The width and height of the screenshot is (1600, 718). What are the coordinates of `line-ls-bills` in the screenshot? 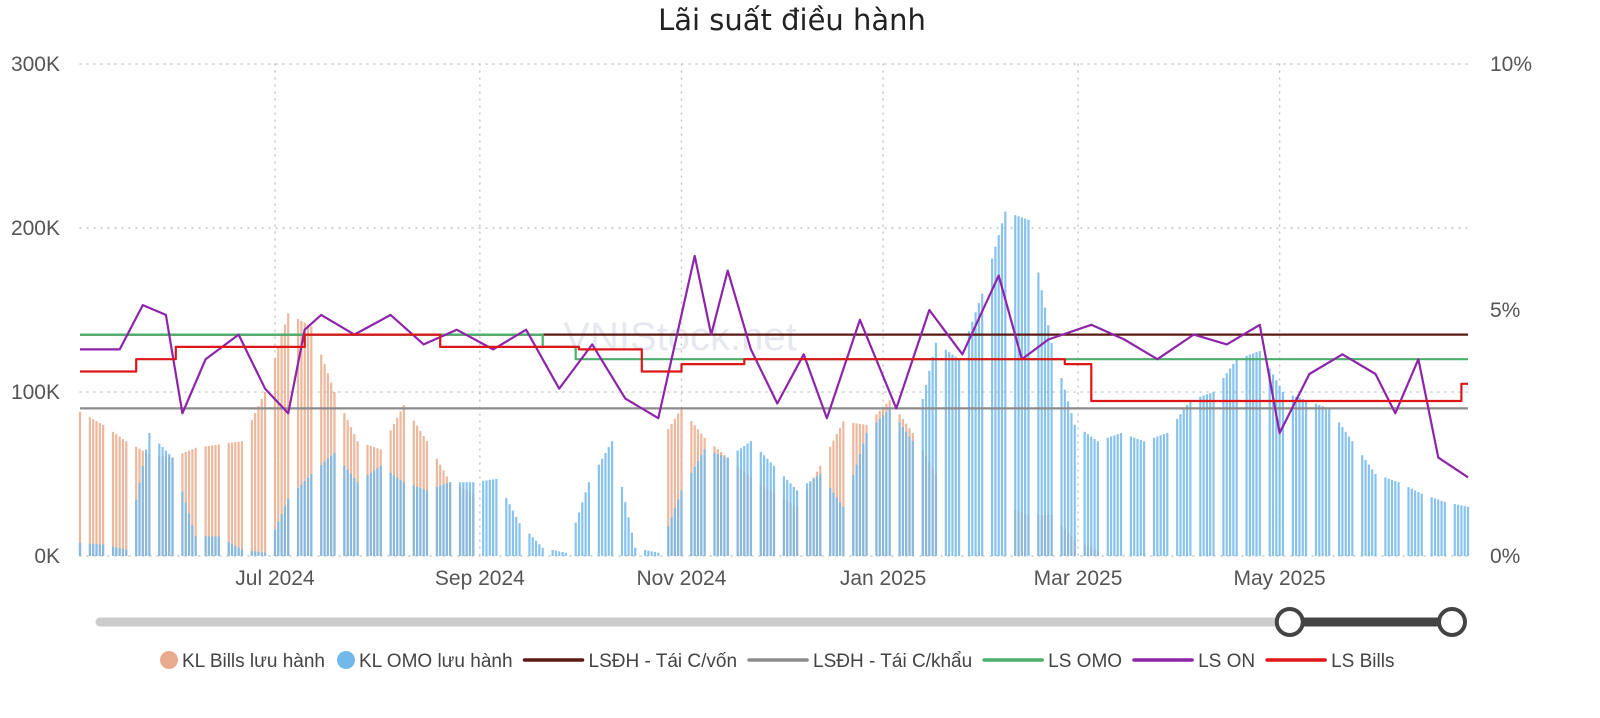 It's located at (774, 368).